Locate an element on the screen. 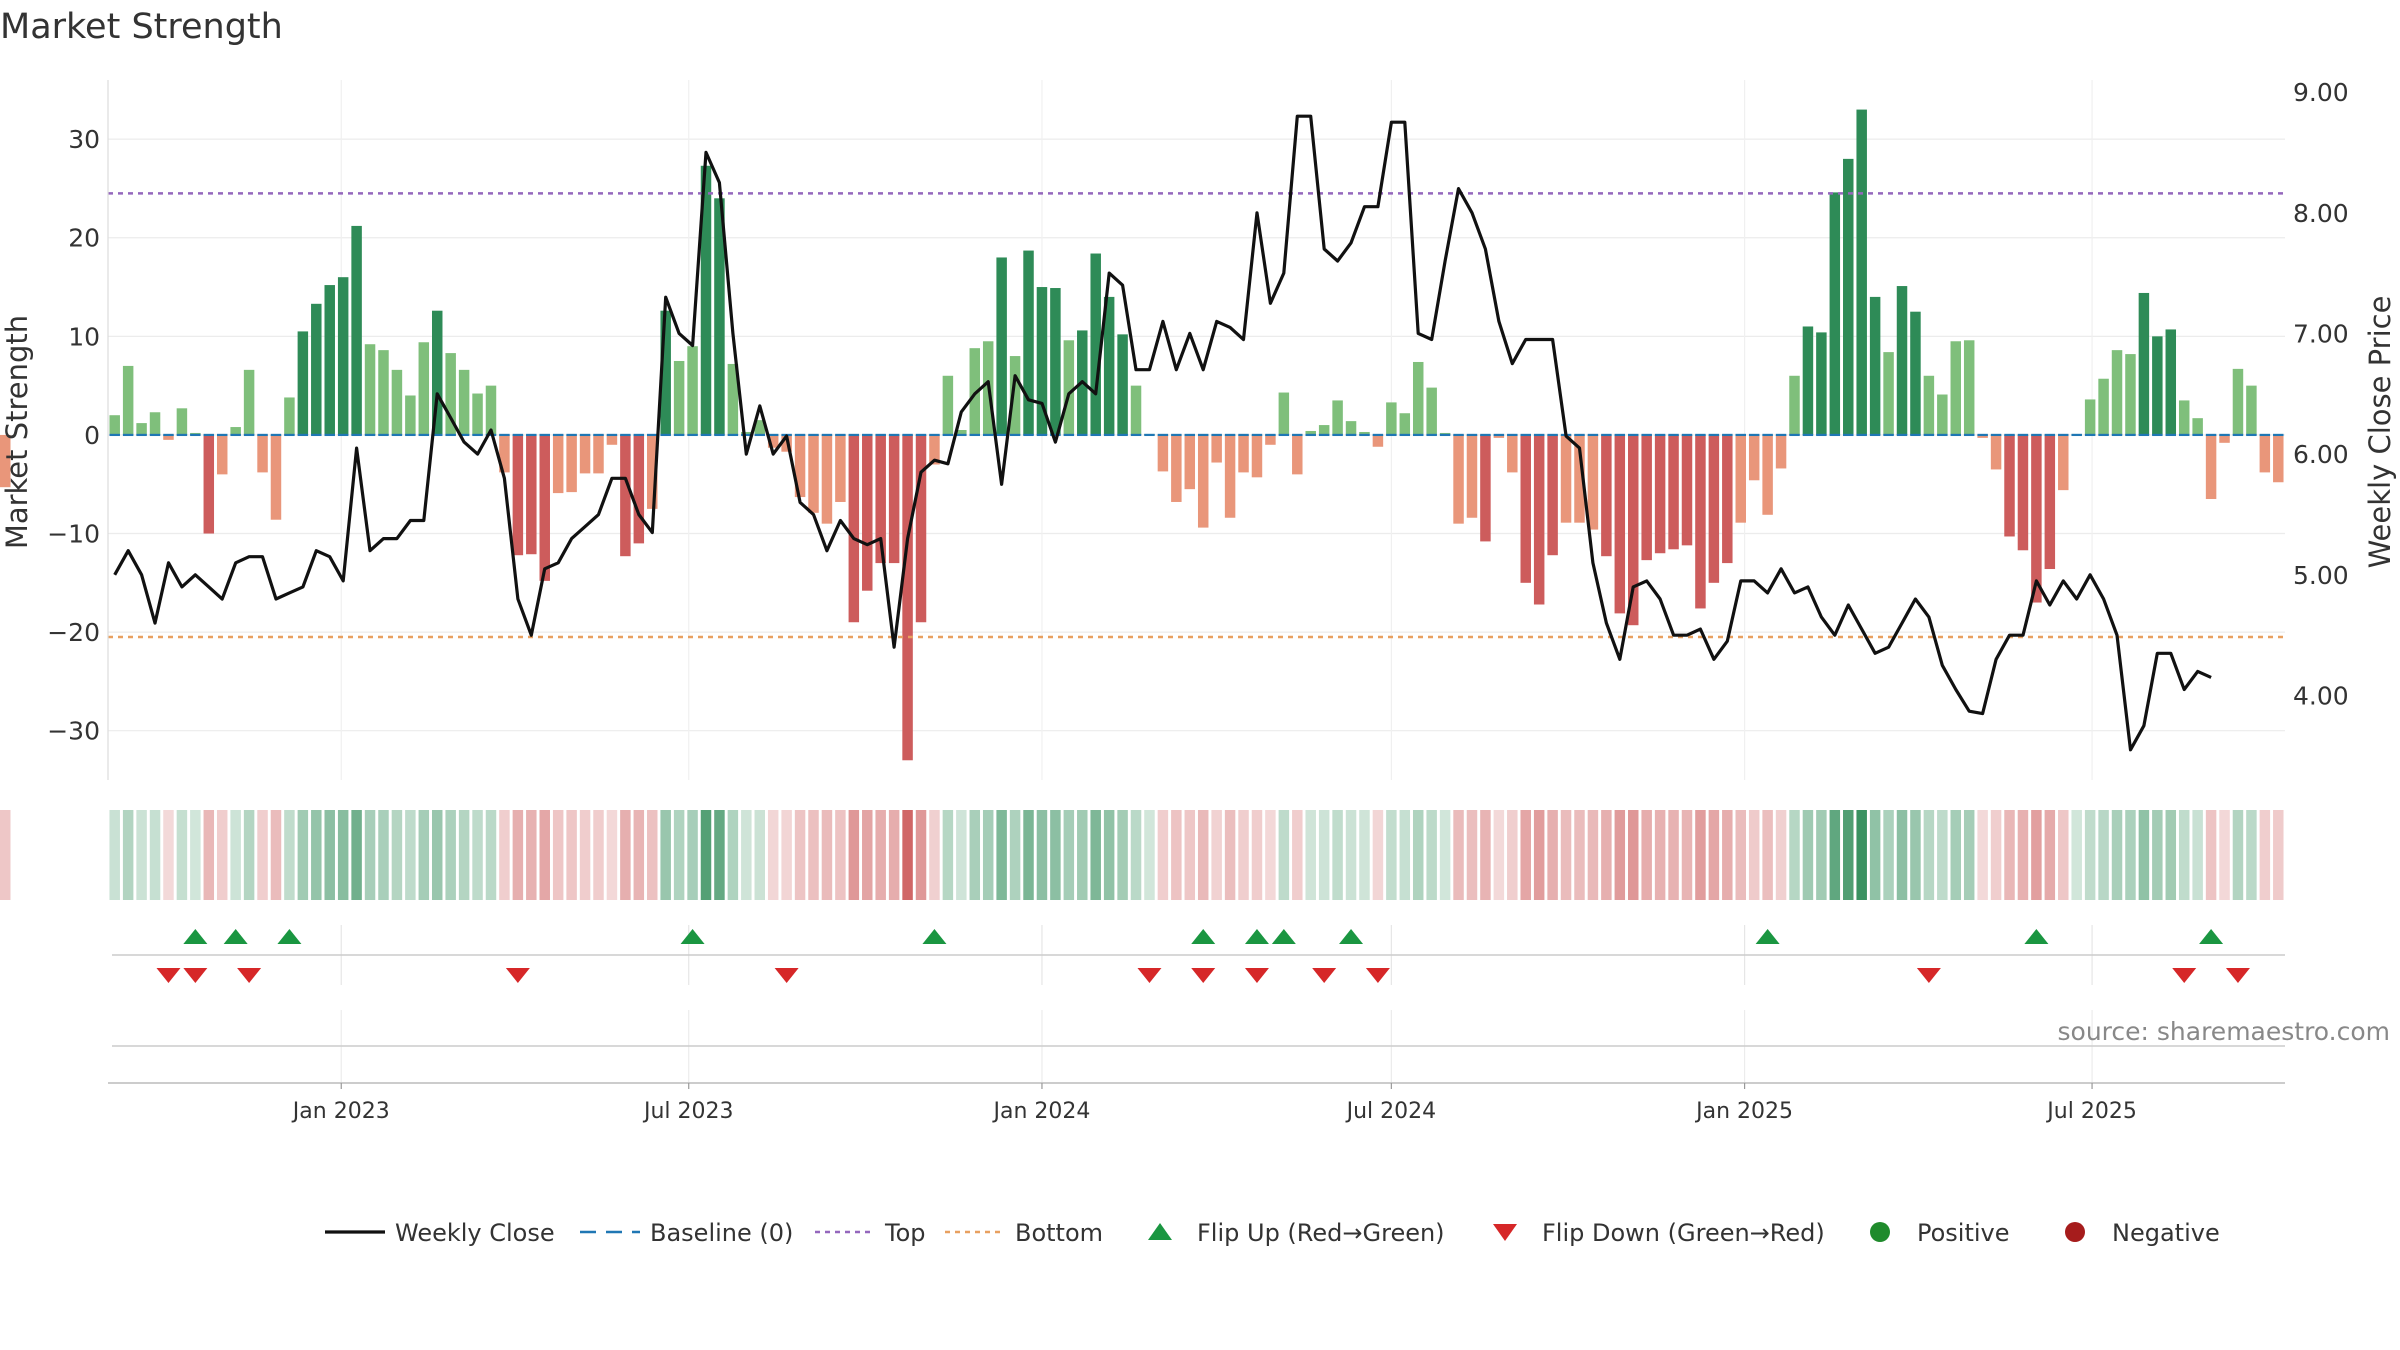  left-tick-label: 10 is located at coordinates (84, 336).